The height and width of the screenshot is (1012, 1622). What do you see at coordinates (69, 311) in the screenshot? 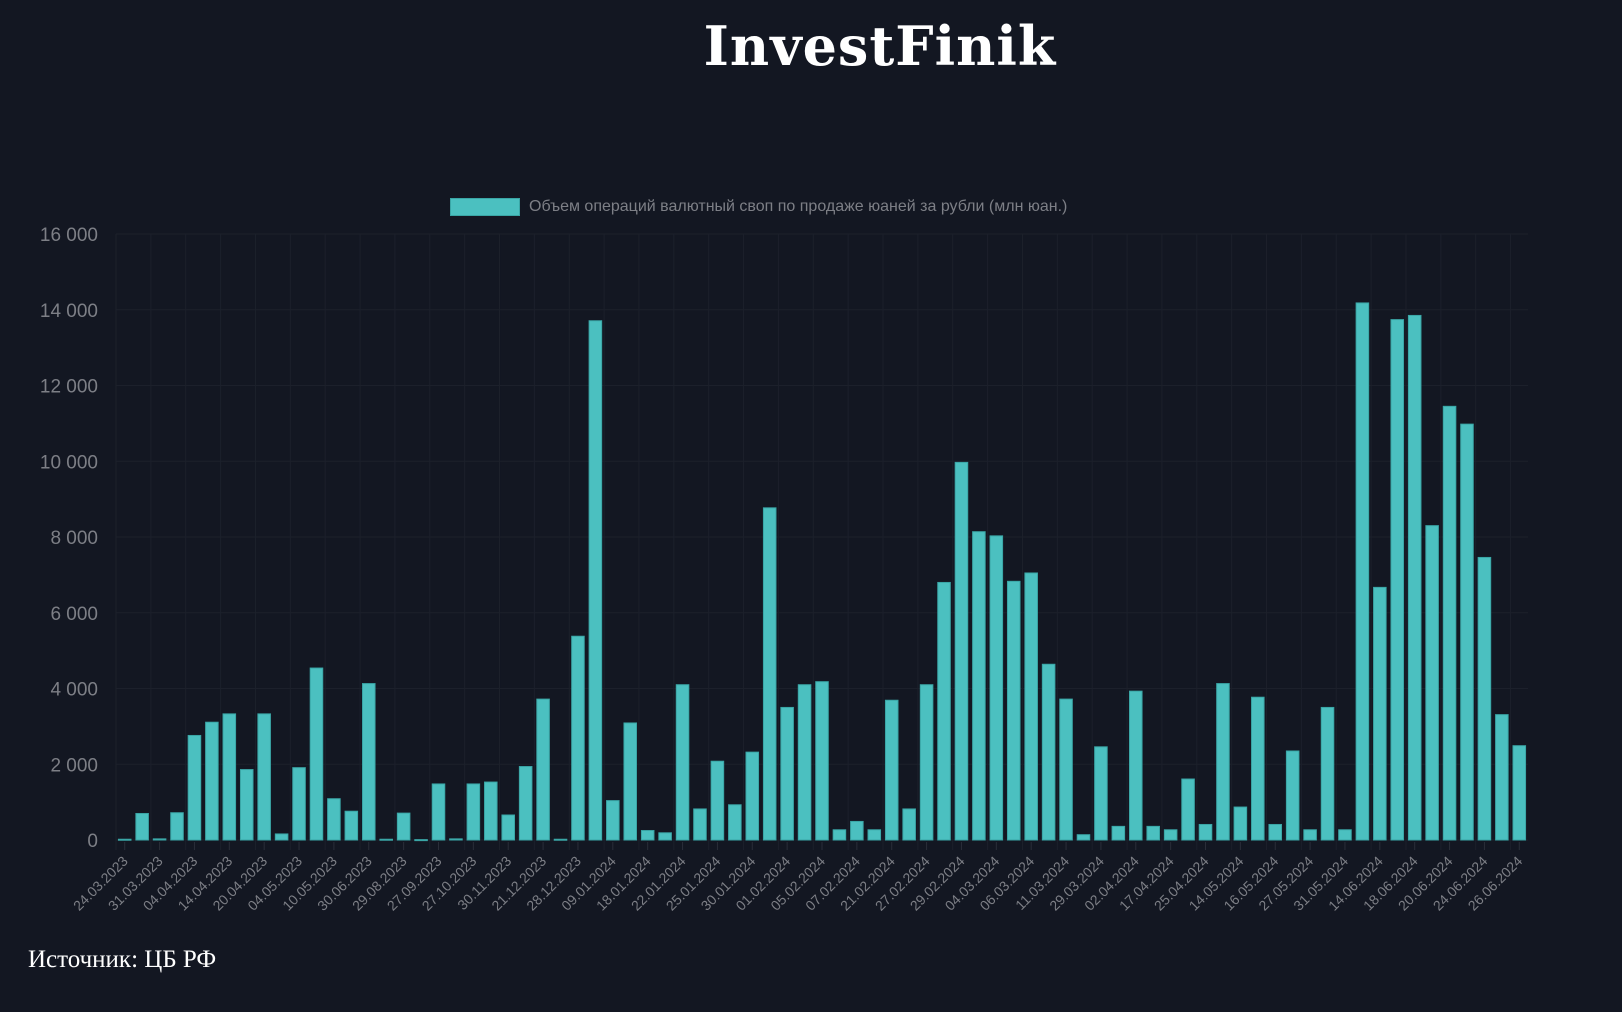
I see `y-tick-label: 14 000` at bounding box center [69, 311].